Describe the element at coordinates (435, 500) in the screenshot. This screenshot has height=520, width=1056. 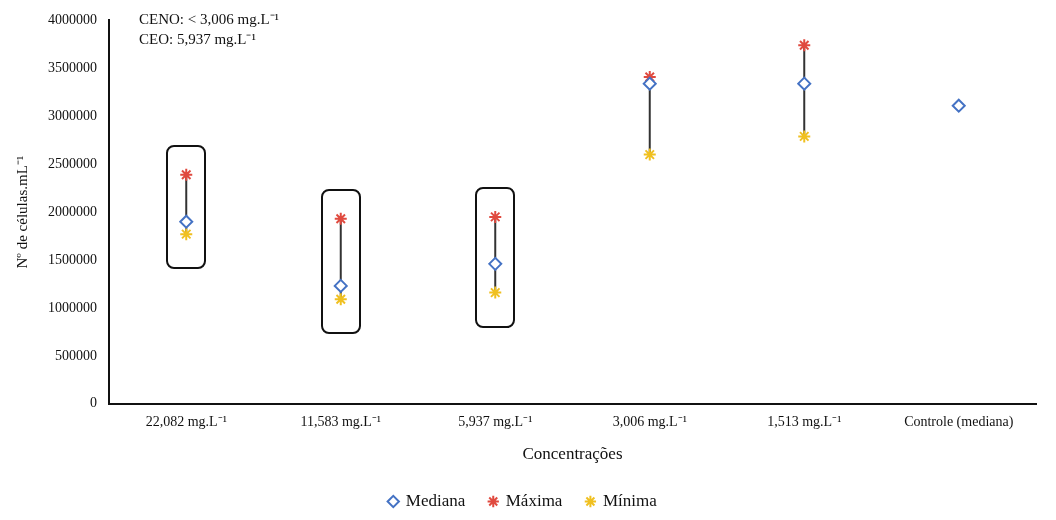
I see `legend-label: Mediana` at that location.